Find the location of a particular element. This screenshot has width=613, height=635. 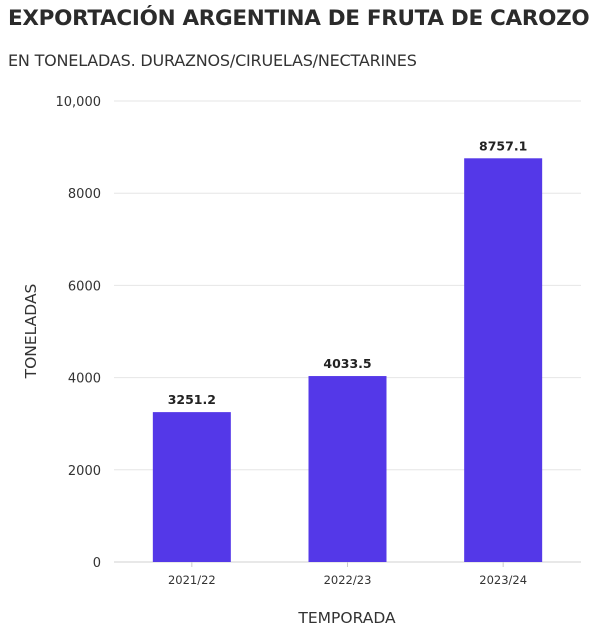

data-label: 4033.5 is located at coordinates (347, 363).